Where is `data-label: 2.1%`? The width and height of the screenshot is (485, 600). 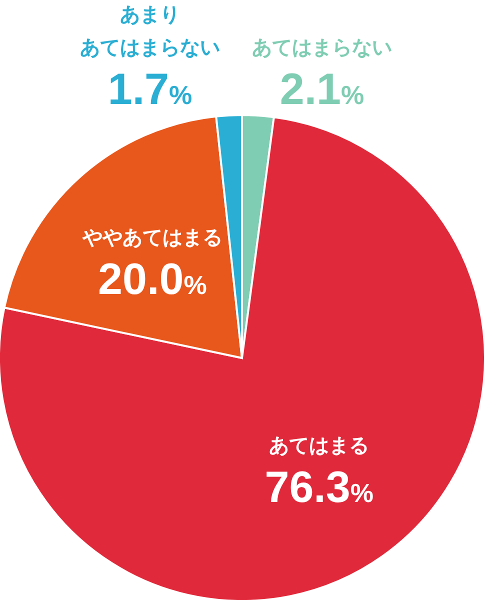 data-label: 2.1% is located at coordinates (322, 89).